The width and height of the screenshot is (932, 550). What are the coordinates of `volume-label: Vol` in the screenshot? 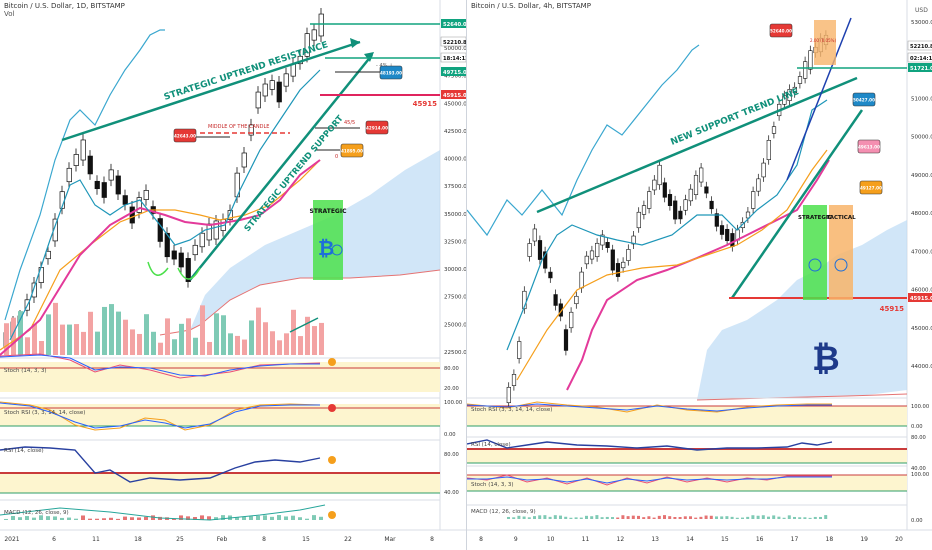 It's located at (9, 14).